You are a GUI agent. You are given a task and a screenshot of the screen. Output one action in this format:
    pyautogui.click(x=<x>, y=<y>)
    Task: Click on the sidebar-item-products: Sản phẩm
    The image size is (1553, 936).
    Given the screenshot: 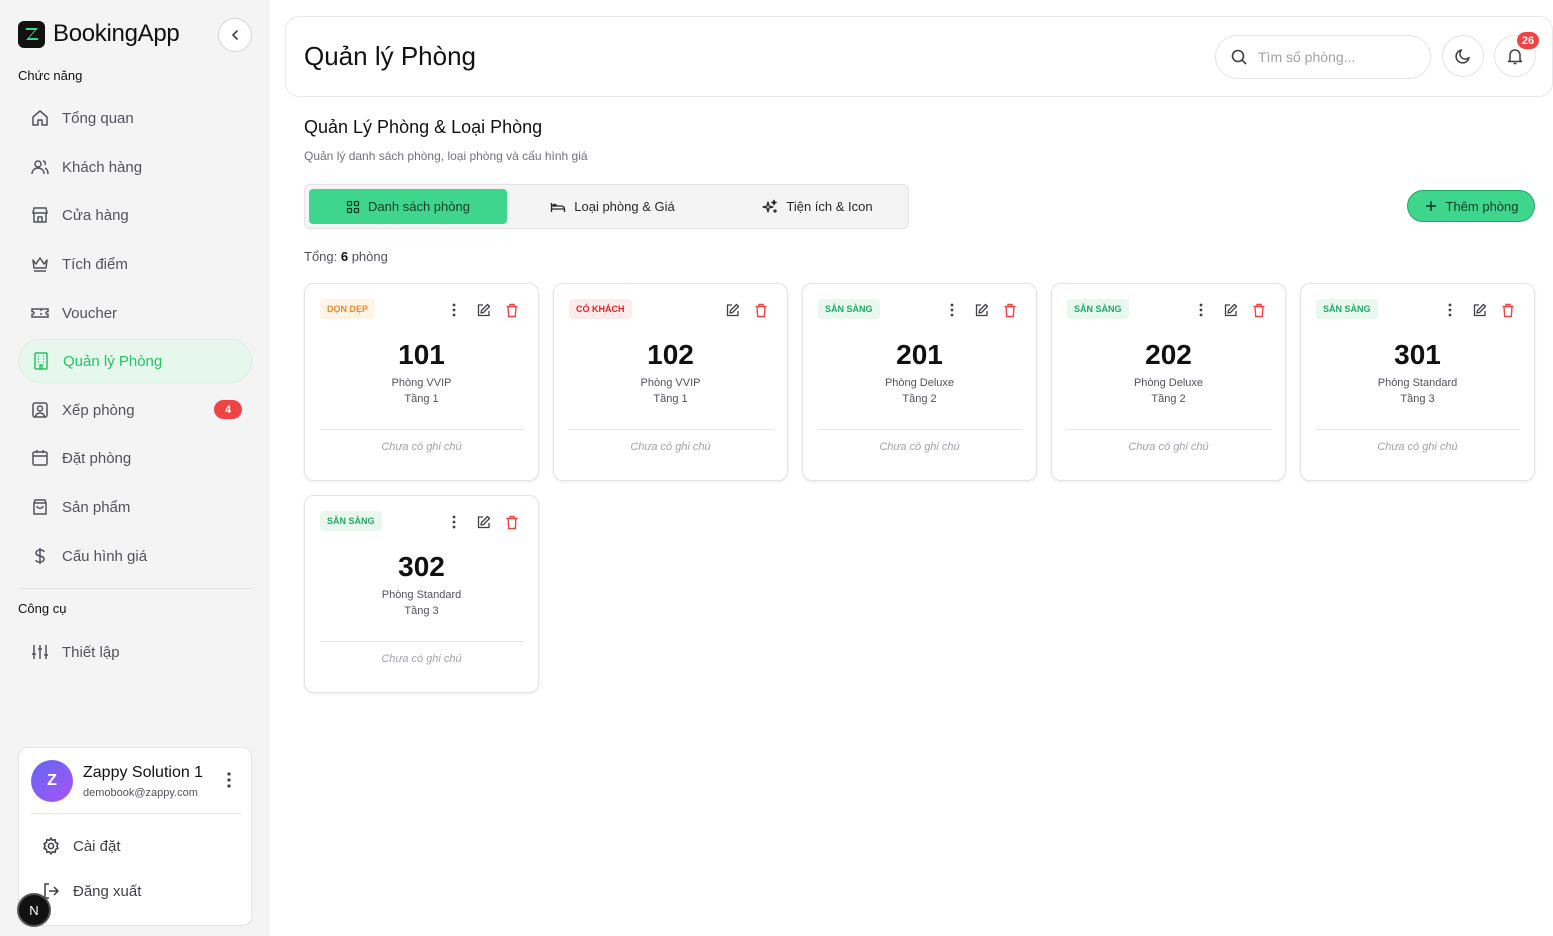 What is the action you would take?
    pyautogui.click(x=135, y=507)
    